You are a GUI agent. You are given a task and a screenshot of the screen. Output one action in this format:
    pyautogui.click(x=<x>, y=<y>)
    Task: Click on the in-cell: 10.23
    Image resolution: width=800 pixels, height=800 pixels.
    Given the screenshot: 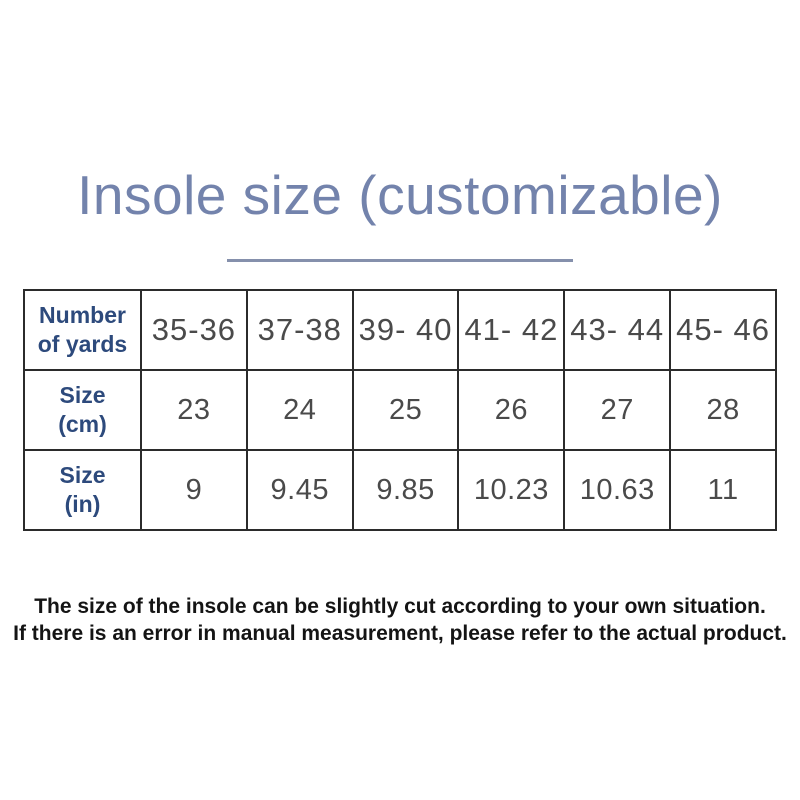 What is the action you would take?
    pyautogui.click(x=511, y=490)
    